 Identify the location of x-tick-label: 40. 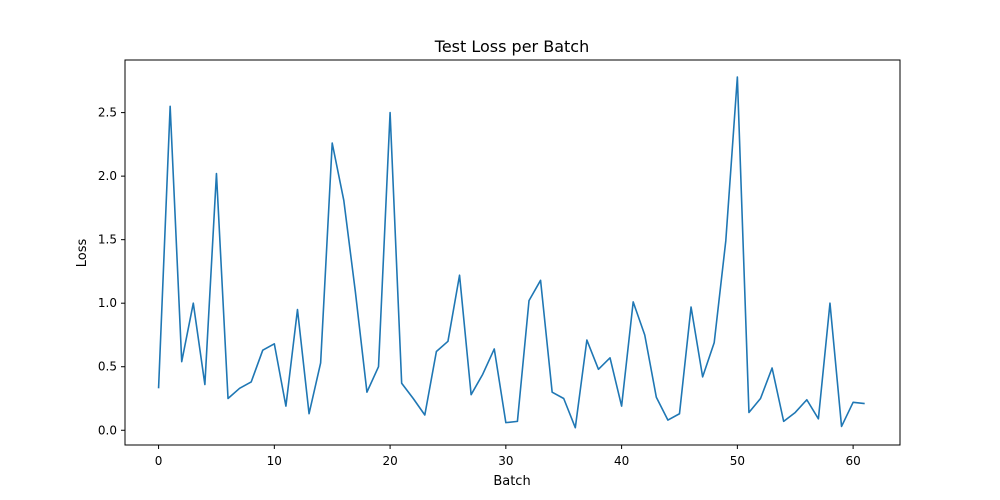
(621, 461).